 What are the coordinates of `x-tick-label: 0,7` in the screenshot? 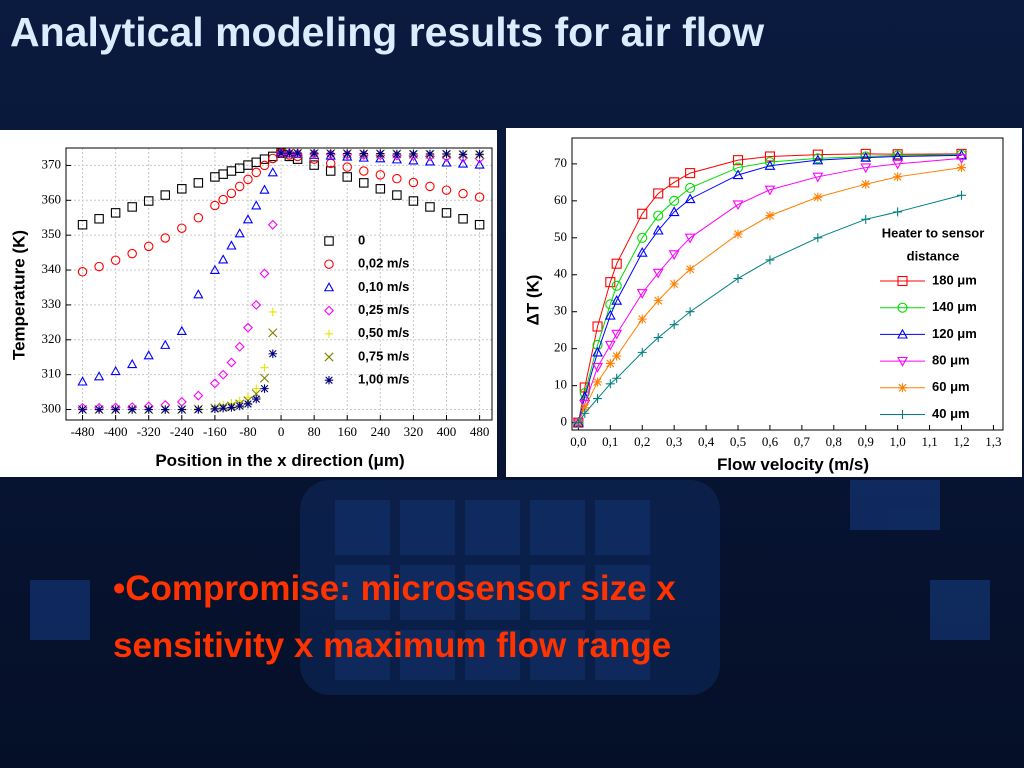 It's located at (802, 441).